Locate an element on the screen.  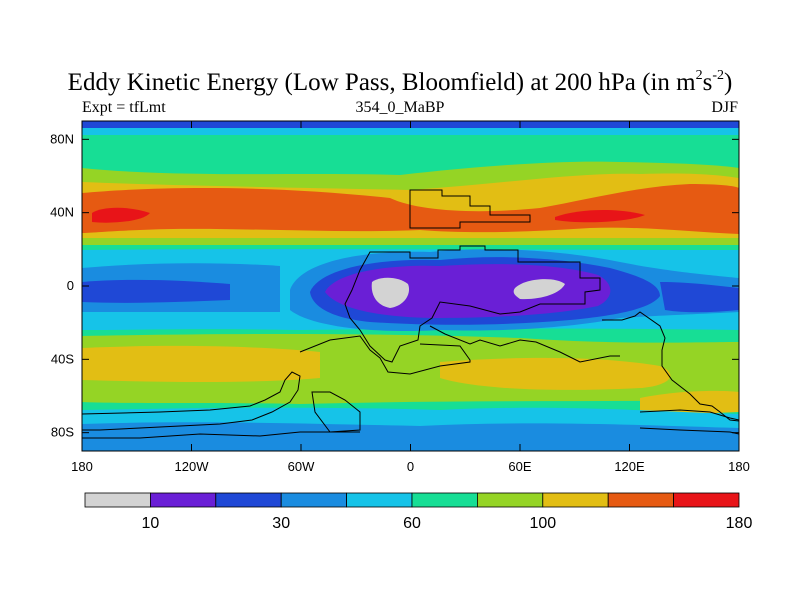
field-band-northpolar is located at coordinates (410, 147).